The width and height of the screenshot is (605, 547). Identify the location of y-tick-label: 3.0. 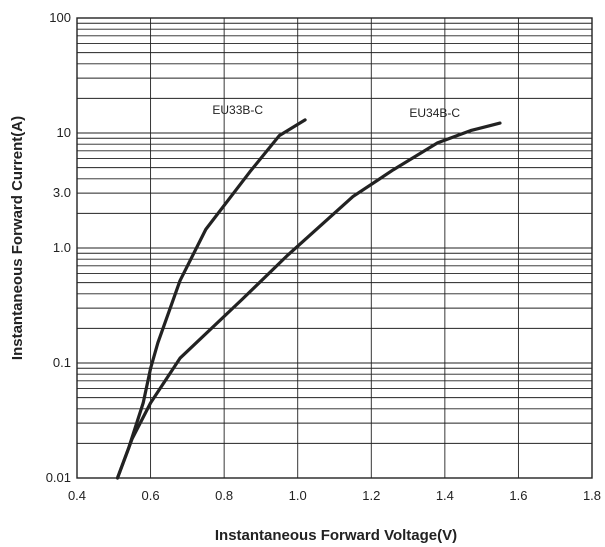
(62, 192).